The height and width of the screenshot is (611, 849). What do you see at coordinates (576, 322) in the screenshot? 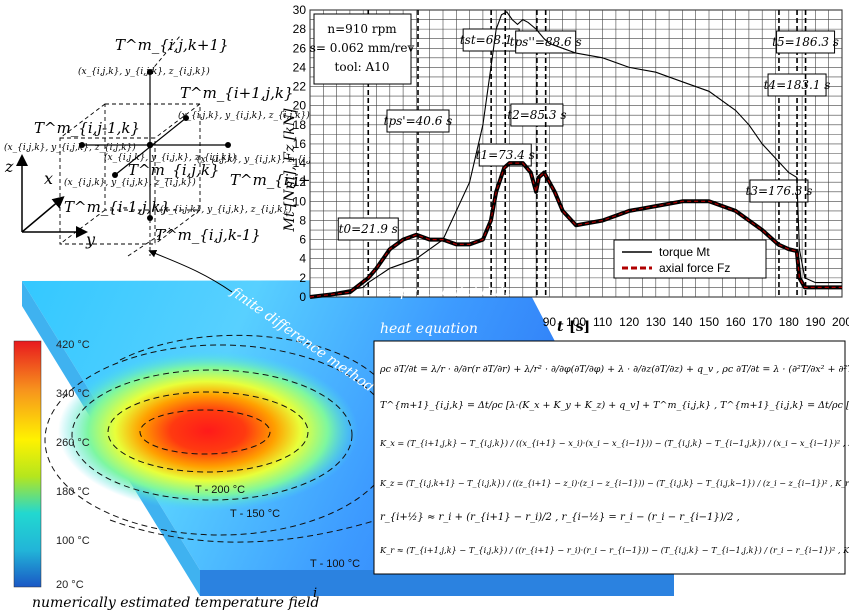
I see `x-tick-label: 100` at bounding box center [576, 322].